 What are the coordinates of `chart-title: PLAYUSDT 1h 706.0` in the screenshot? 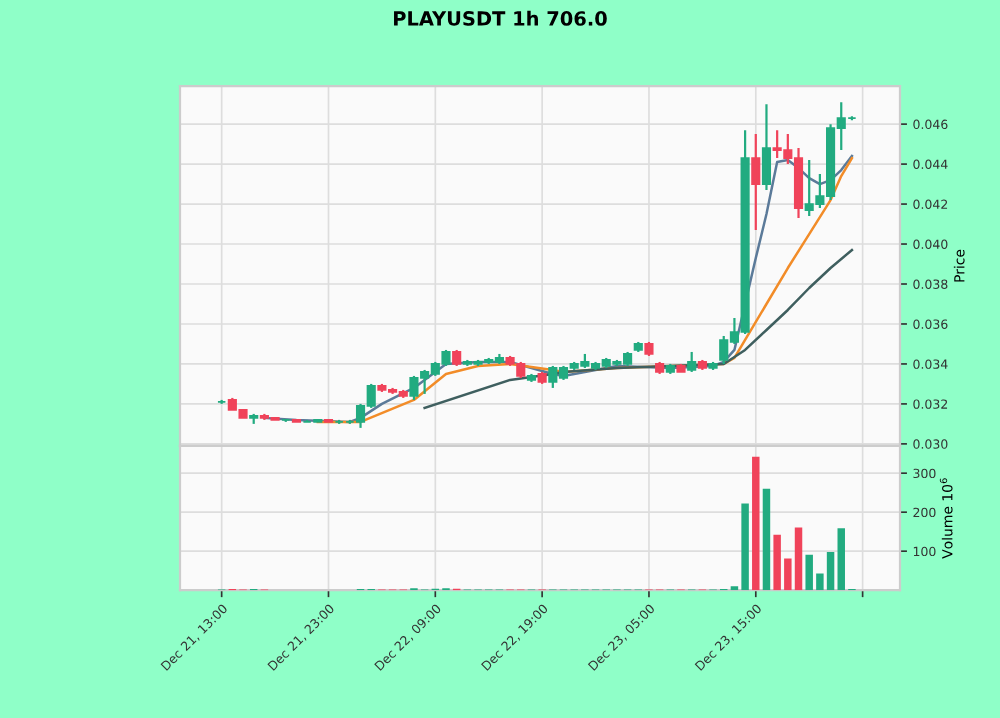 It's located at (500, 18).